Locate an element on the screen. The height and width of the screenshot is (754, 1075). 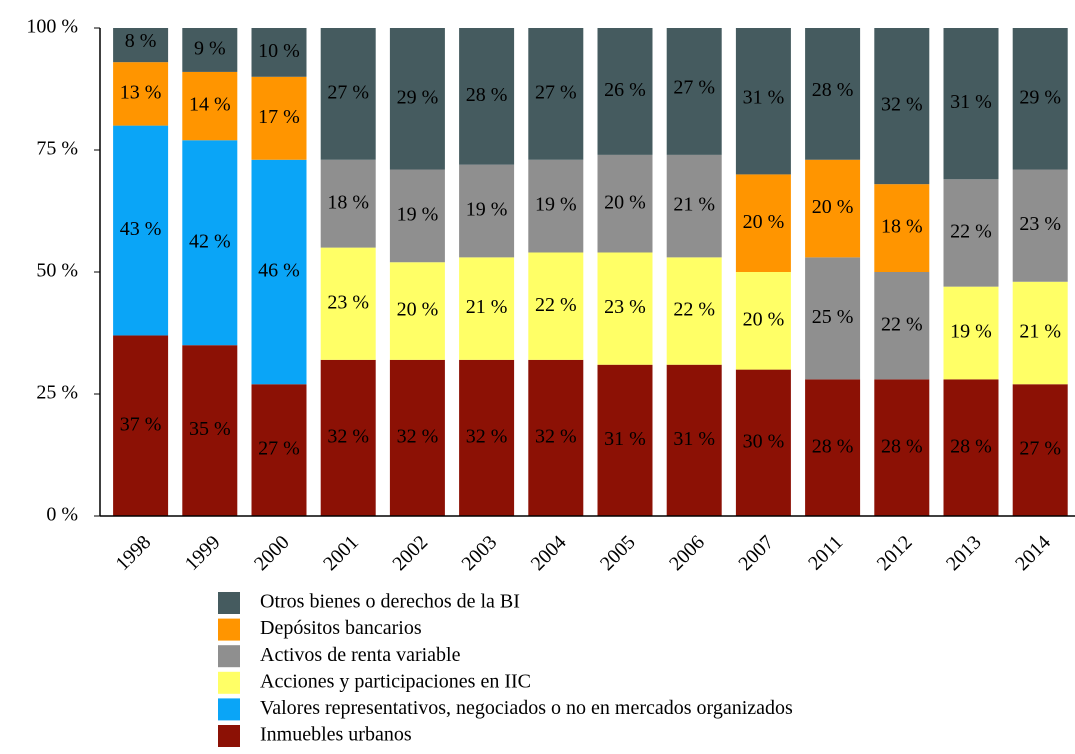
y-tick-label: 0 % is located at coordinates (62, 515).